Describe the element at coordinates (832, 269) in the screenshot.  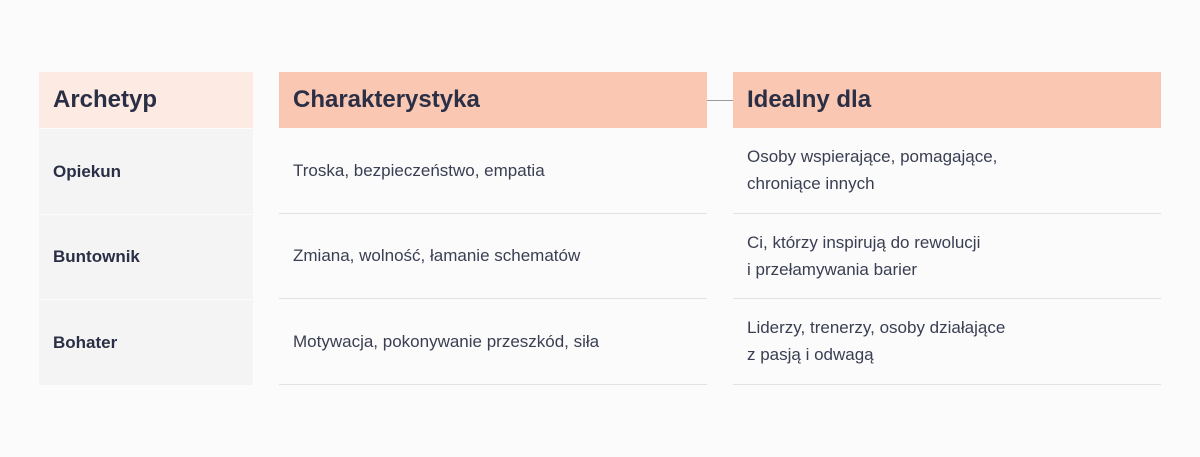
I see `ideal-for-line: i przełamywania barier` at that location.